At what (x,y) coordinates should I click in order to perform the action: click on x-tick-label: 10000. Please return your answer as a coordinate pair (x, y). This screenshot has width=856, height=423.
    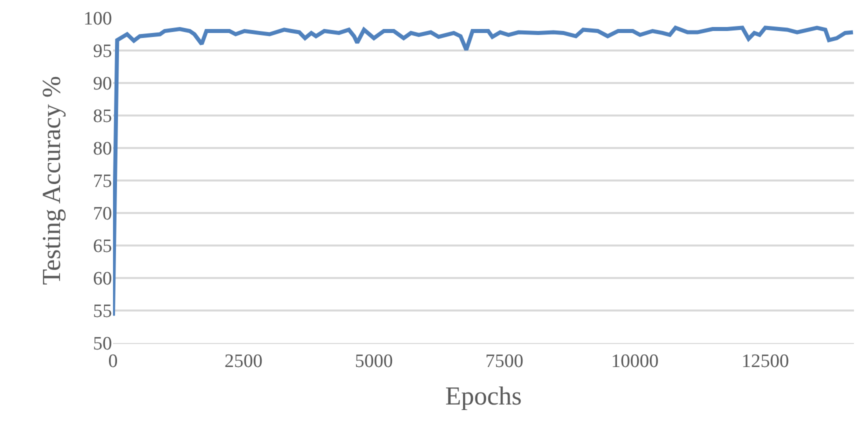
    Looking at the image, I should click on (635, 361).